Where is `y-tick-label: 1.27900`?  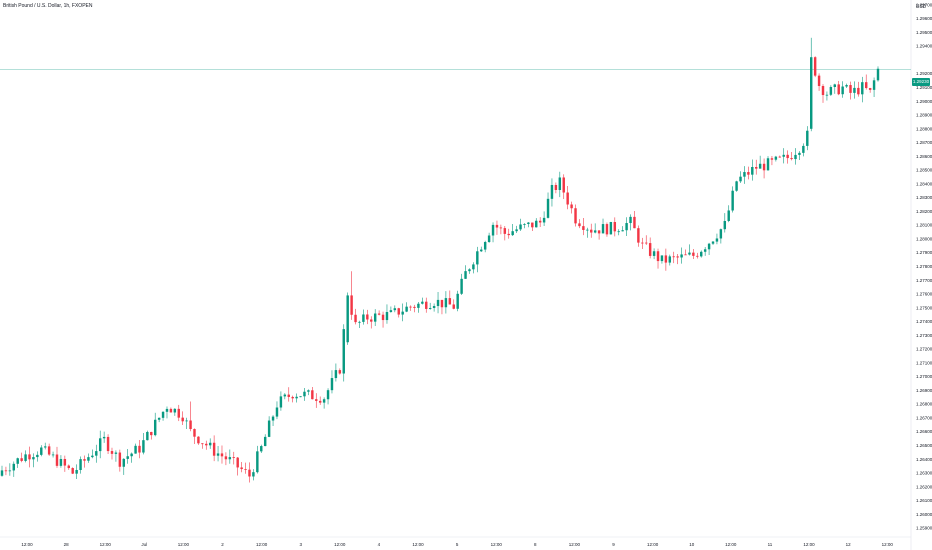 y-tick-label: 1.27900 is located at coordinates (924, 252).